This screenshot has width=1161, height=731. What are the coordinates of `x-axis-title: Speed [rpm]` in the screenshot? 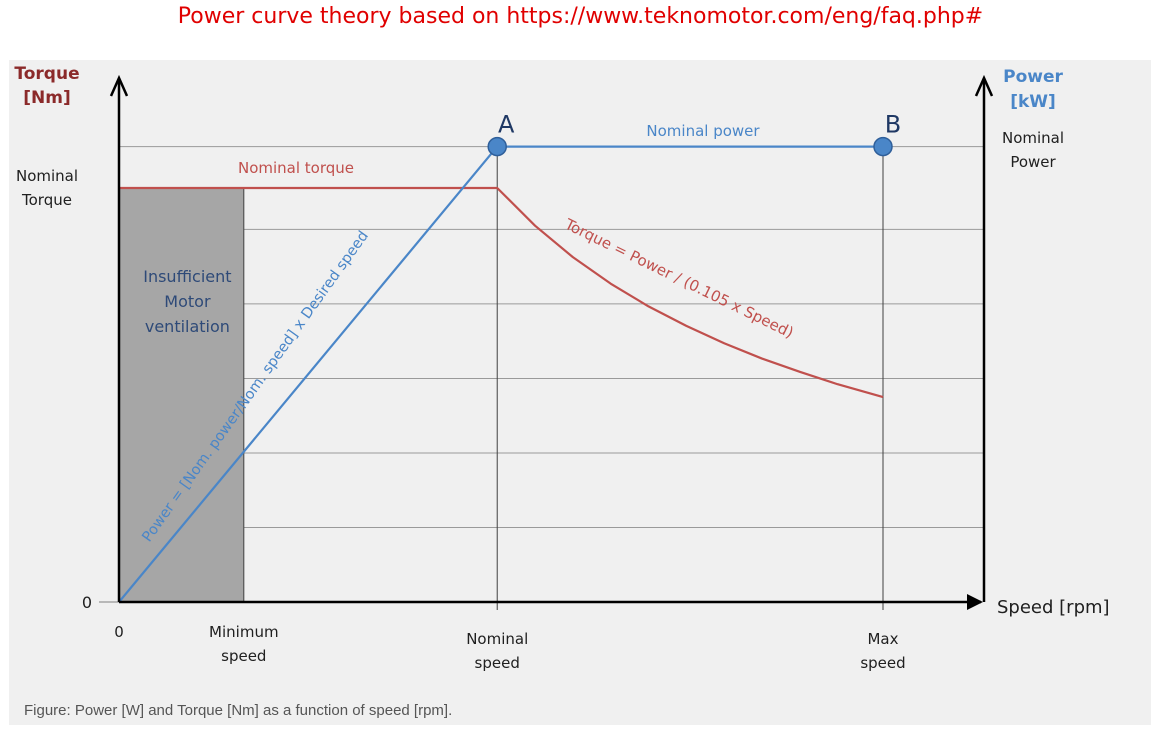 It's located at (1053, 607).